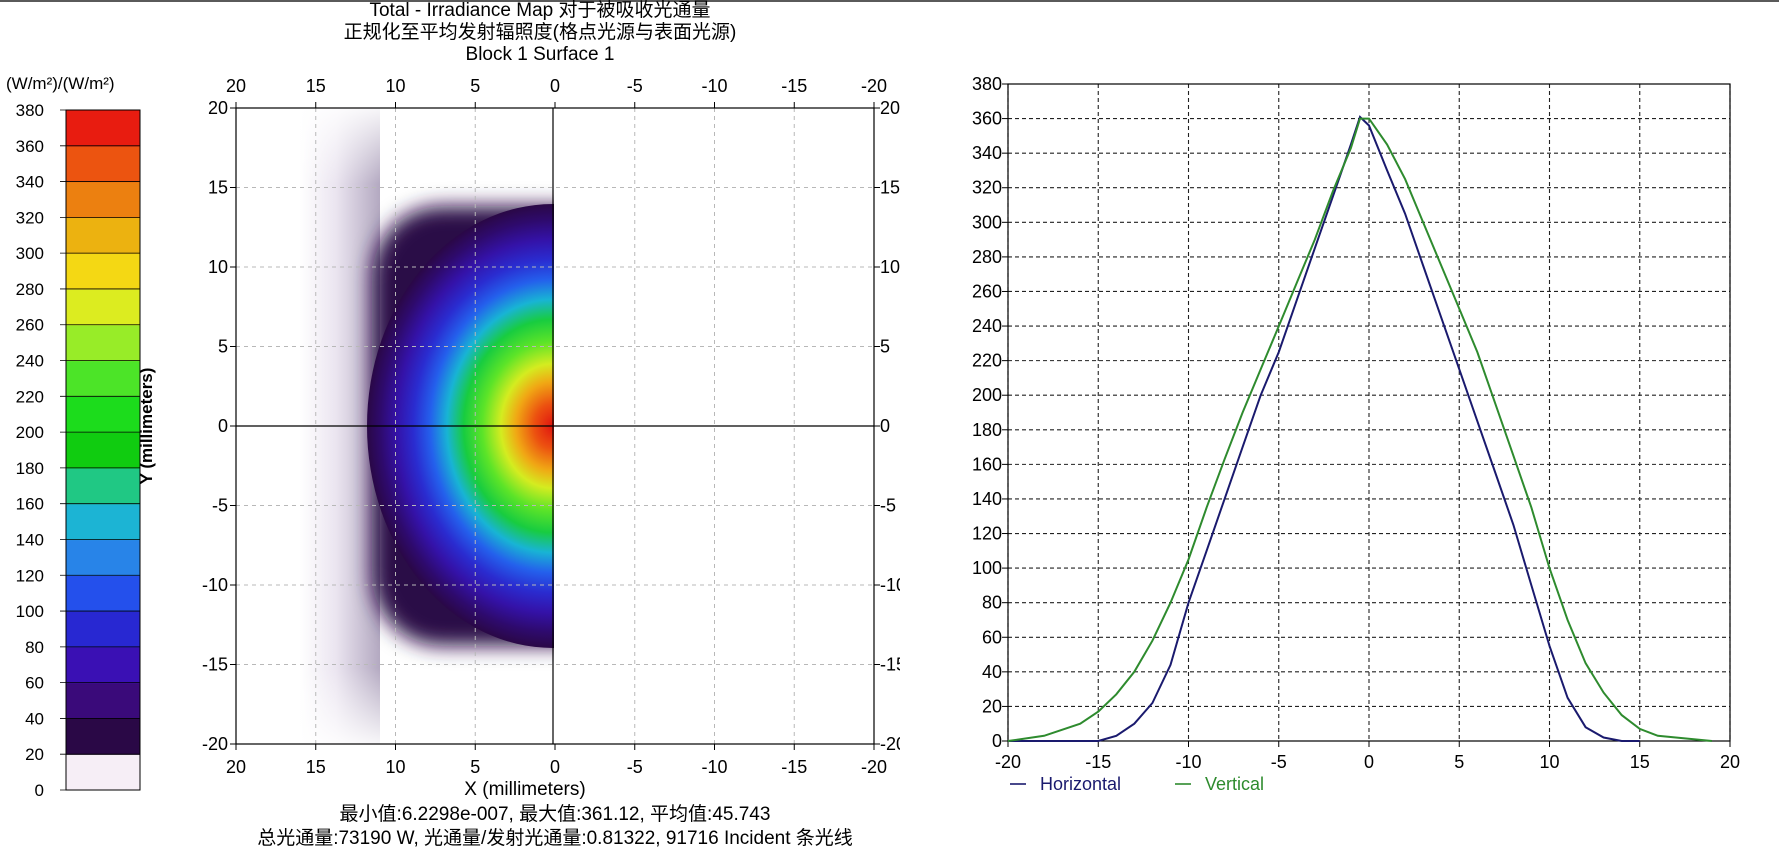 Image resolution: width=1779 pixels, height=854 pixels. Describe the element at coordinates (555, 767) in the screenshot. I see `heatmap-bottom-tick-label: 0` at that location.